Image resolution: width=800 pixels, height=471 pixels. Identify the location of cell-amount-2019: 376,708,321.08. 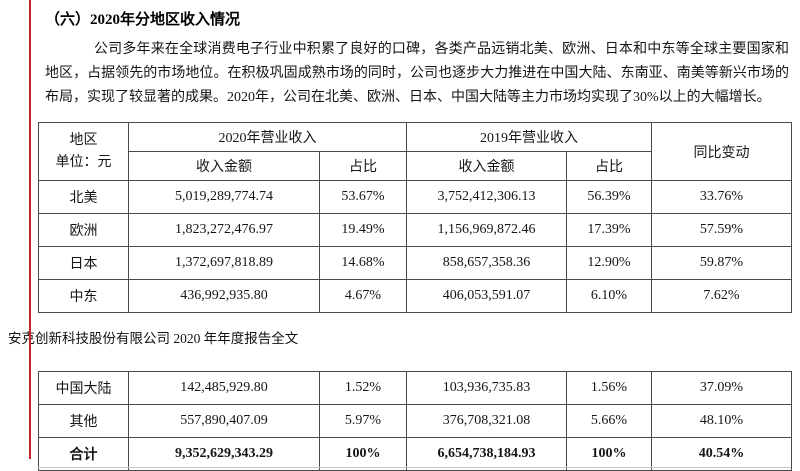
(486, 421).